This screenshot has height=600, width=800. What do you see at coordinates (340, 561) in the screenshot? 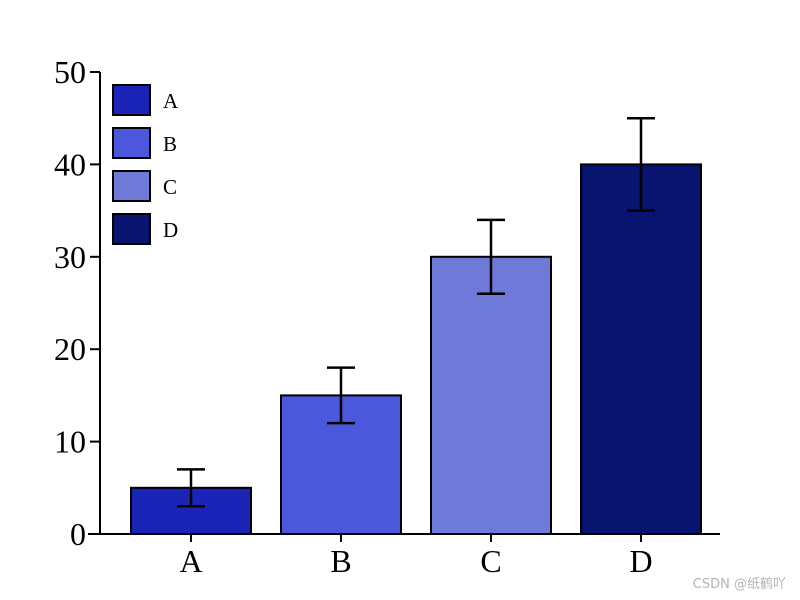
I see `x-tick-label: B` at bounding box center [340, 561].